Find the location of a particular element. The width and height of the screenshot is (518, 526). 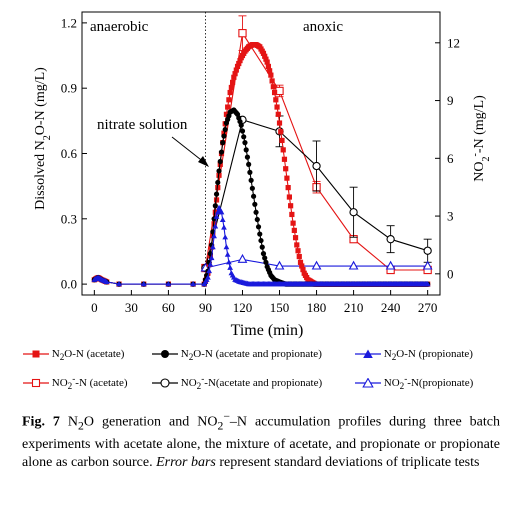

legend-label: N2O-N (acetate and propionate) is located at coordinates (251, 355).